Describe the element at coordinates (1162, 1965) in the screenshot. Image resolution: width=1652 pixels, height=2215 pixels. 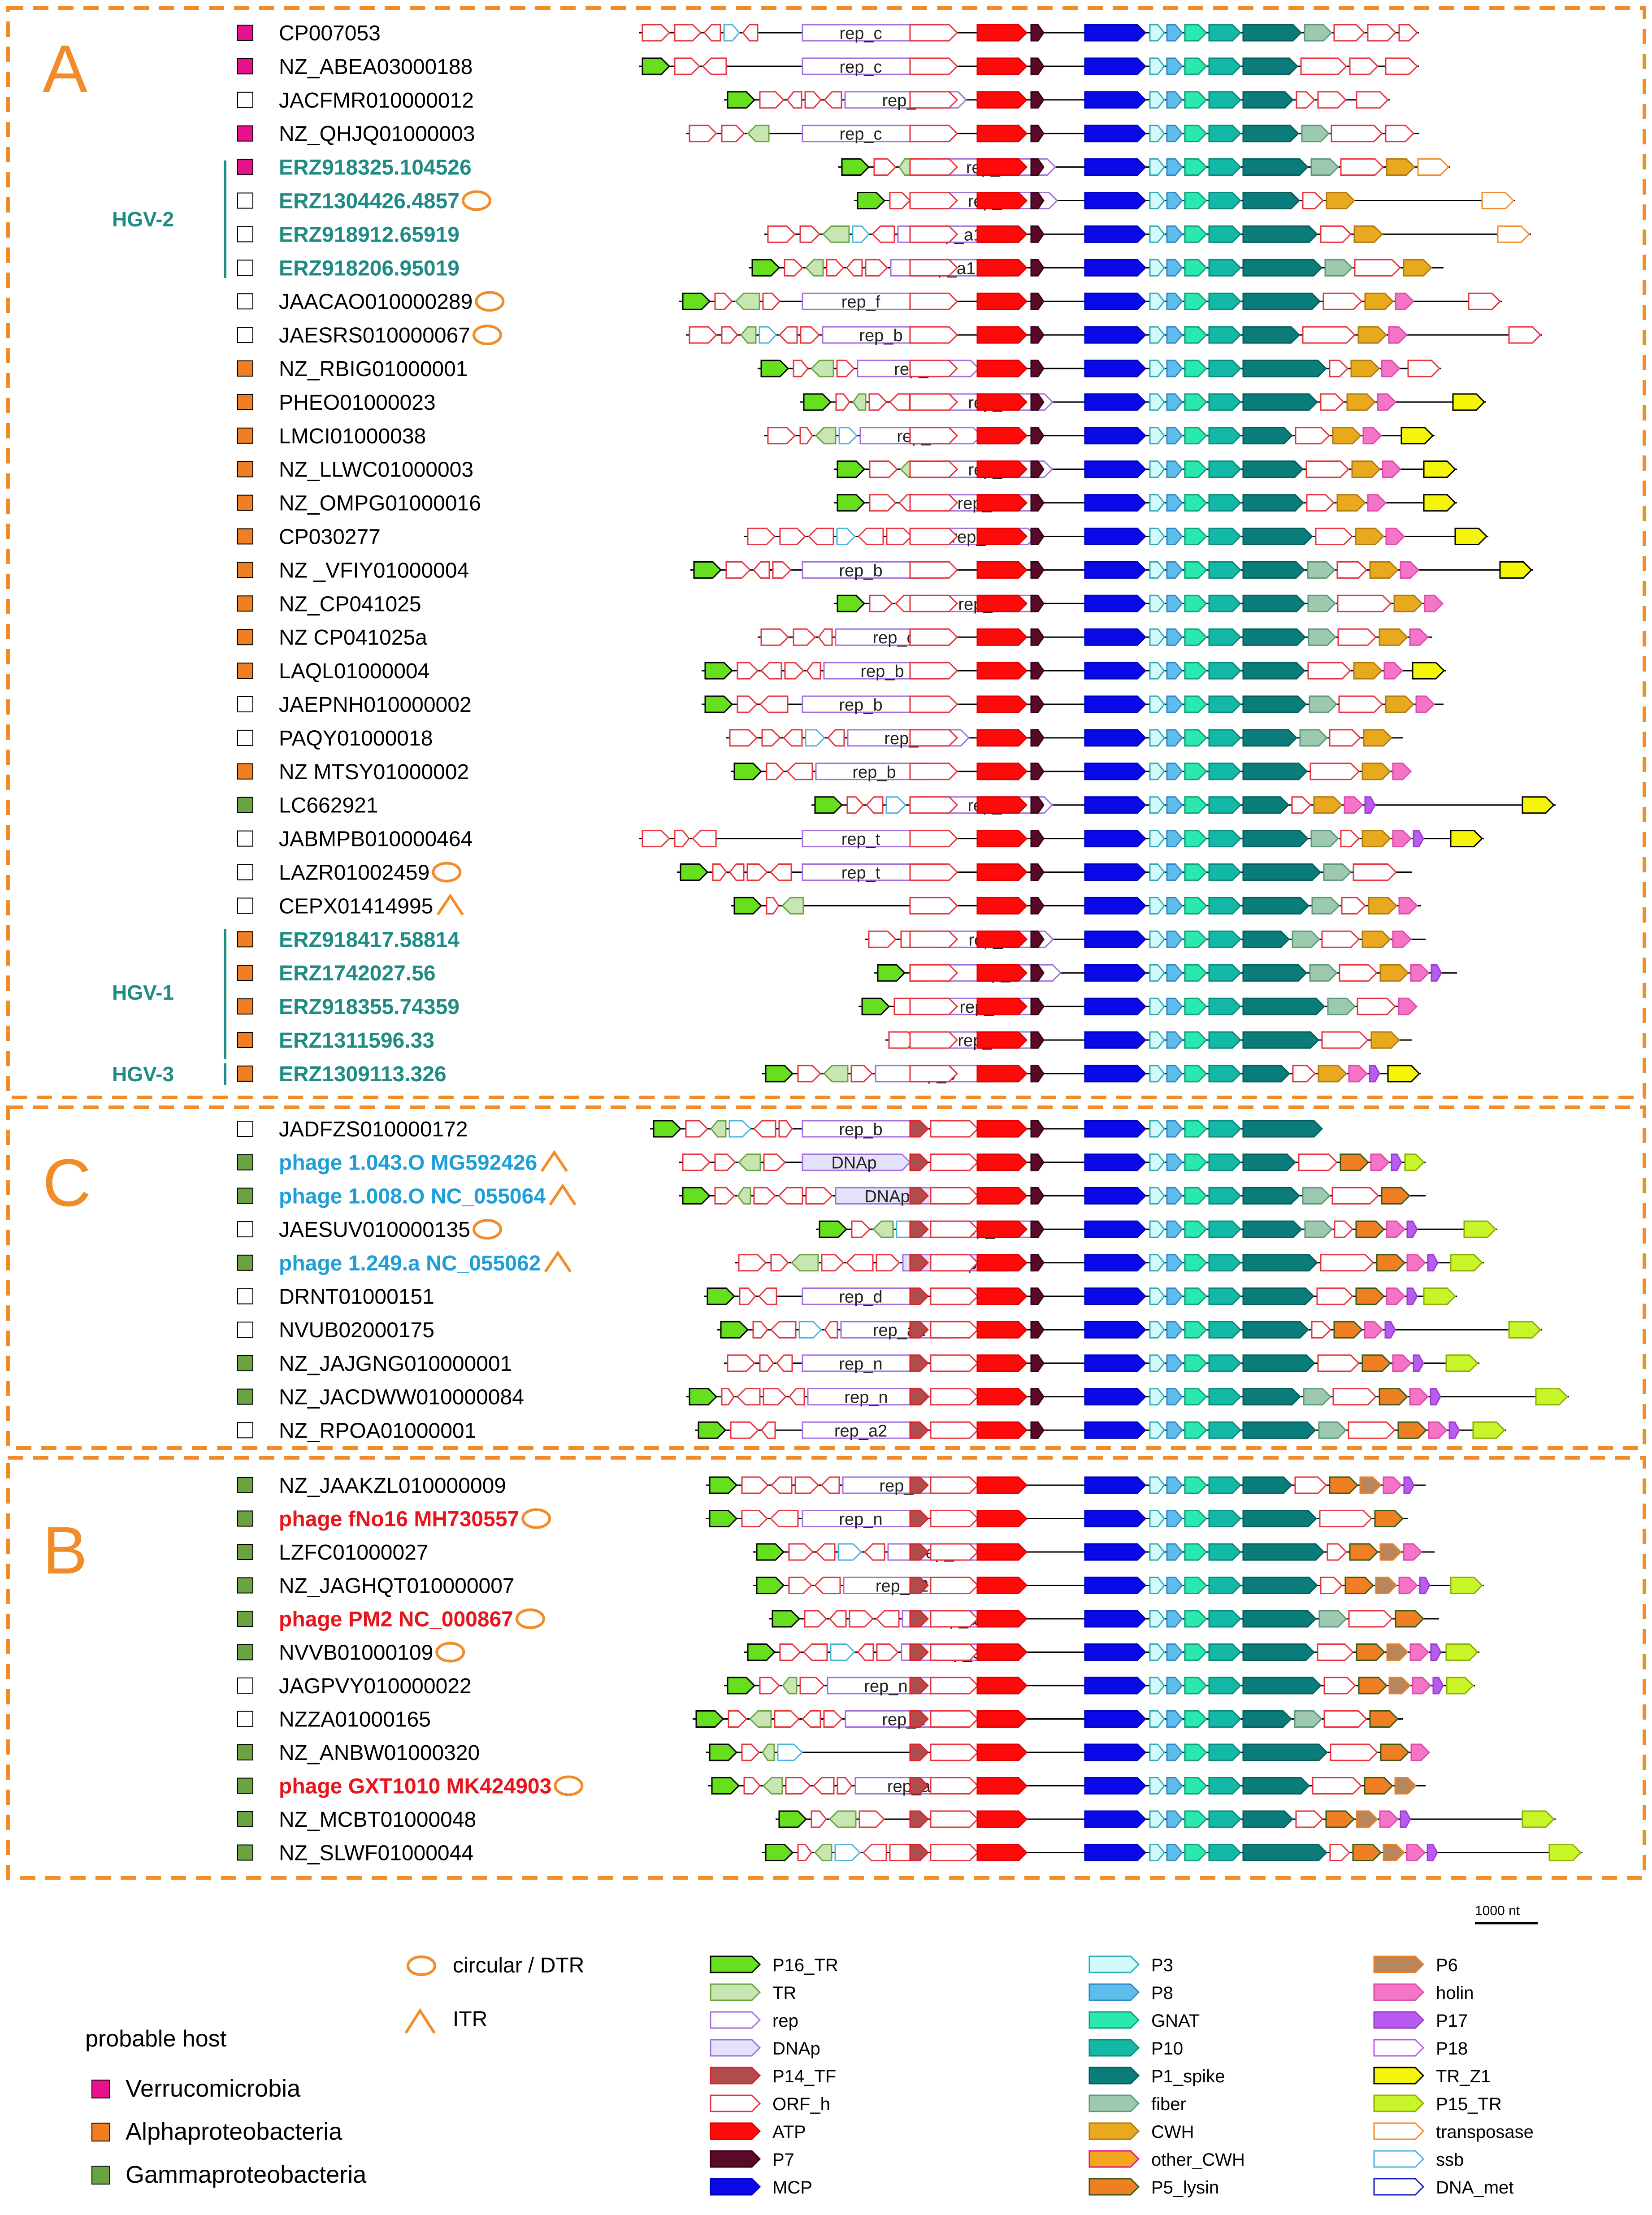
I see `legend-gene-label: P3` at that location.